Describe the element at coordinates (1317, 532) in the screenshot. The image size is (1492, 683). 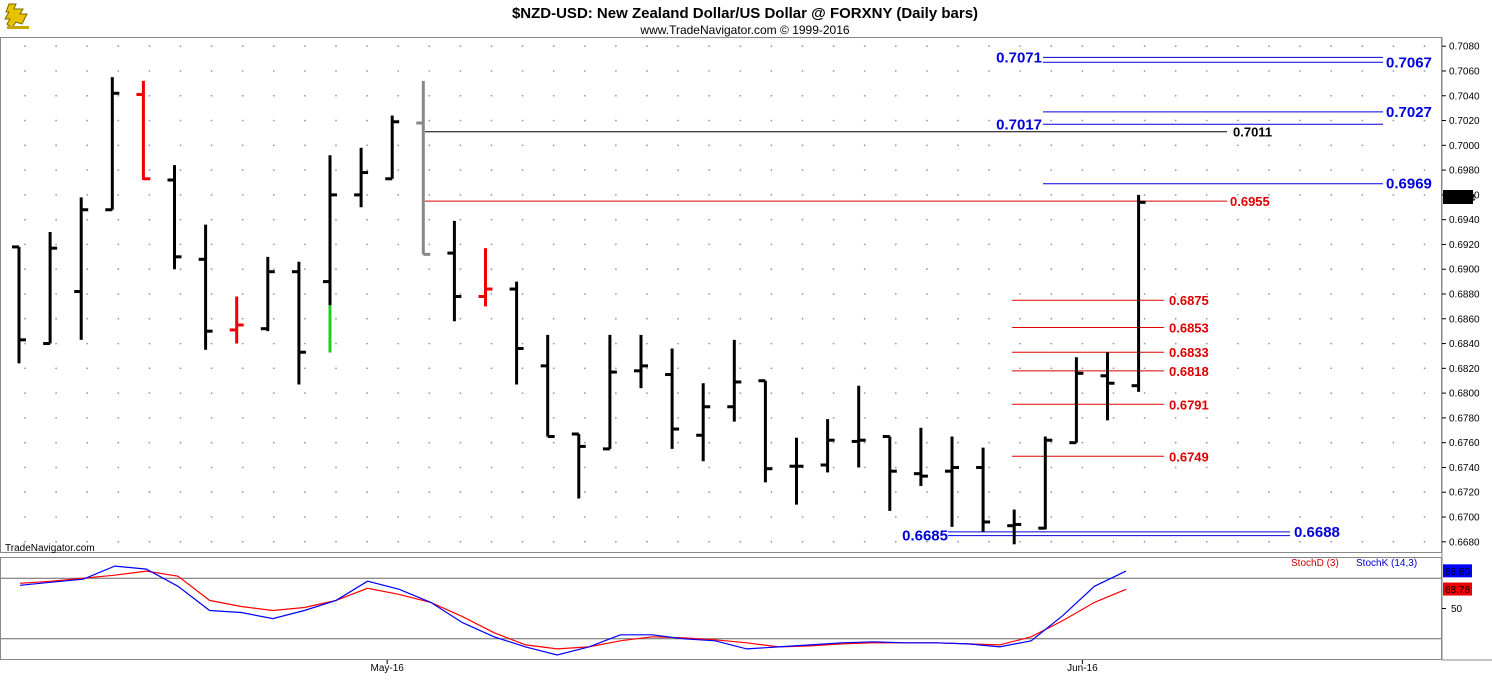
I see `level-label: 0.6688` at that location.